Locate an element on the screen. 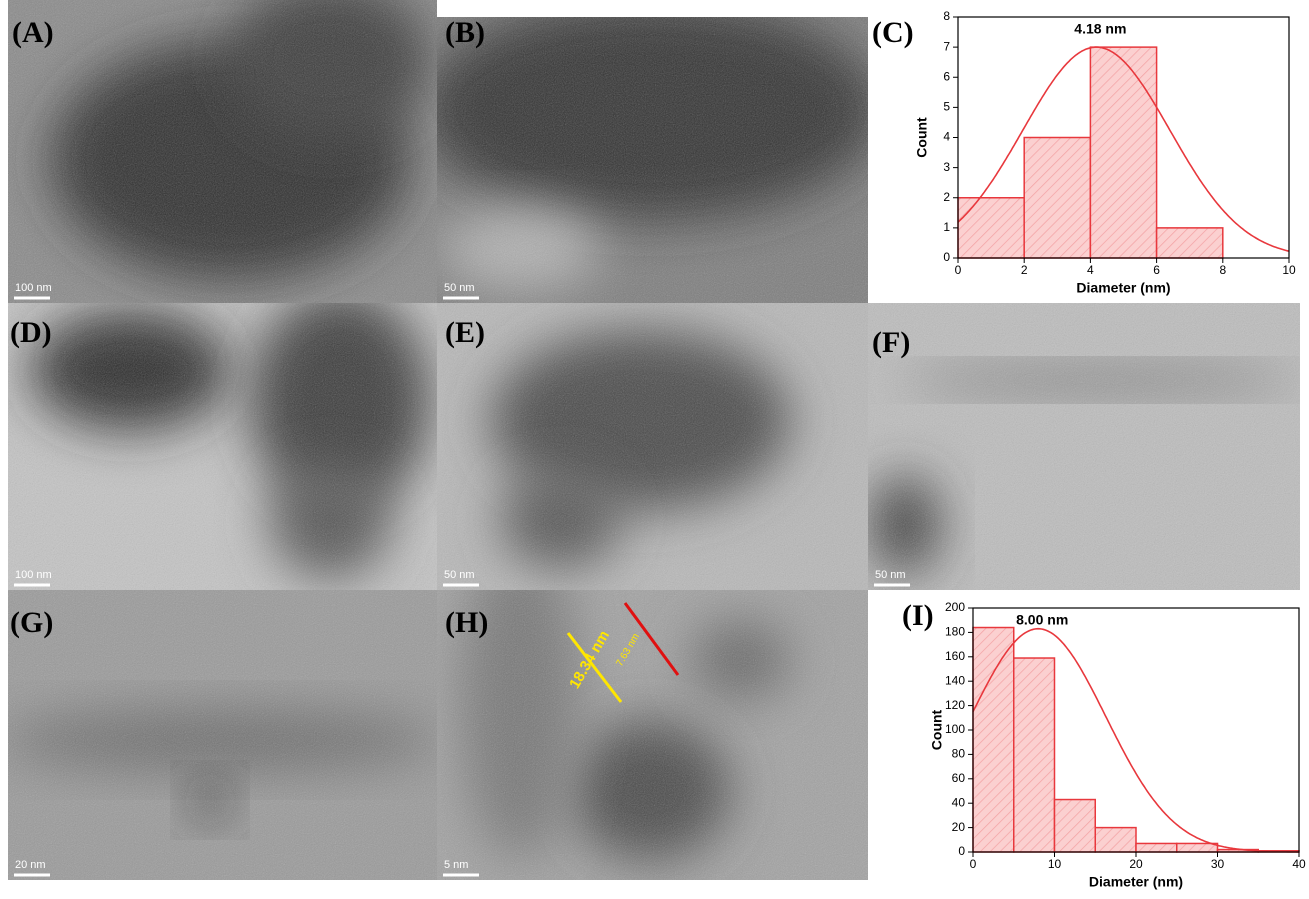  x-tick-label: 4 is located at coordinates (1090, 270).